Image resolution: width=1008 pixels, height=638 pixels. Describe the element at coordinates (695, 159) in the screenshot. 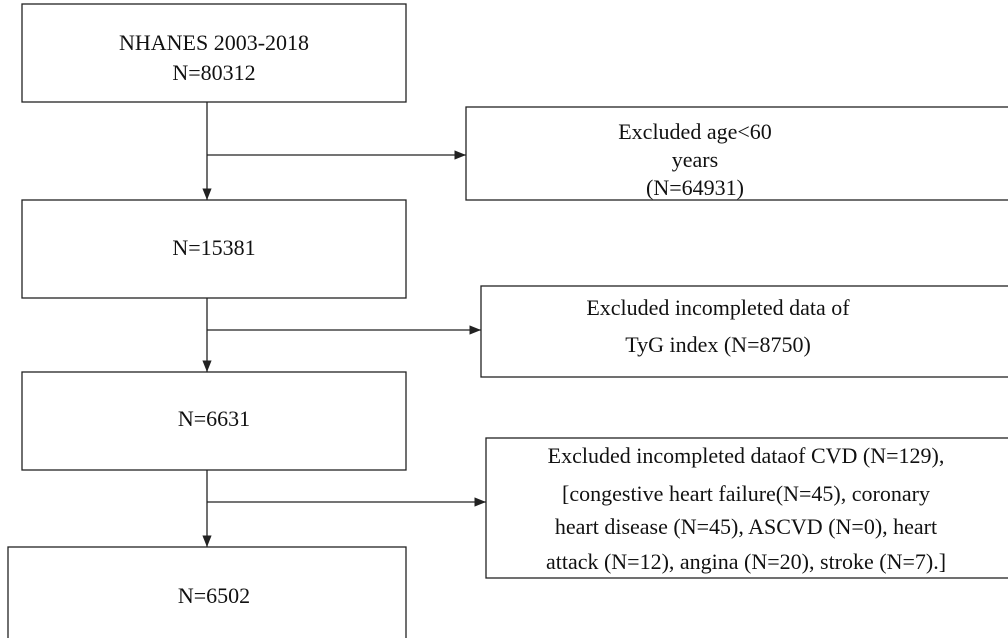

I see `exclusion-text: years` at that location.